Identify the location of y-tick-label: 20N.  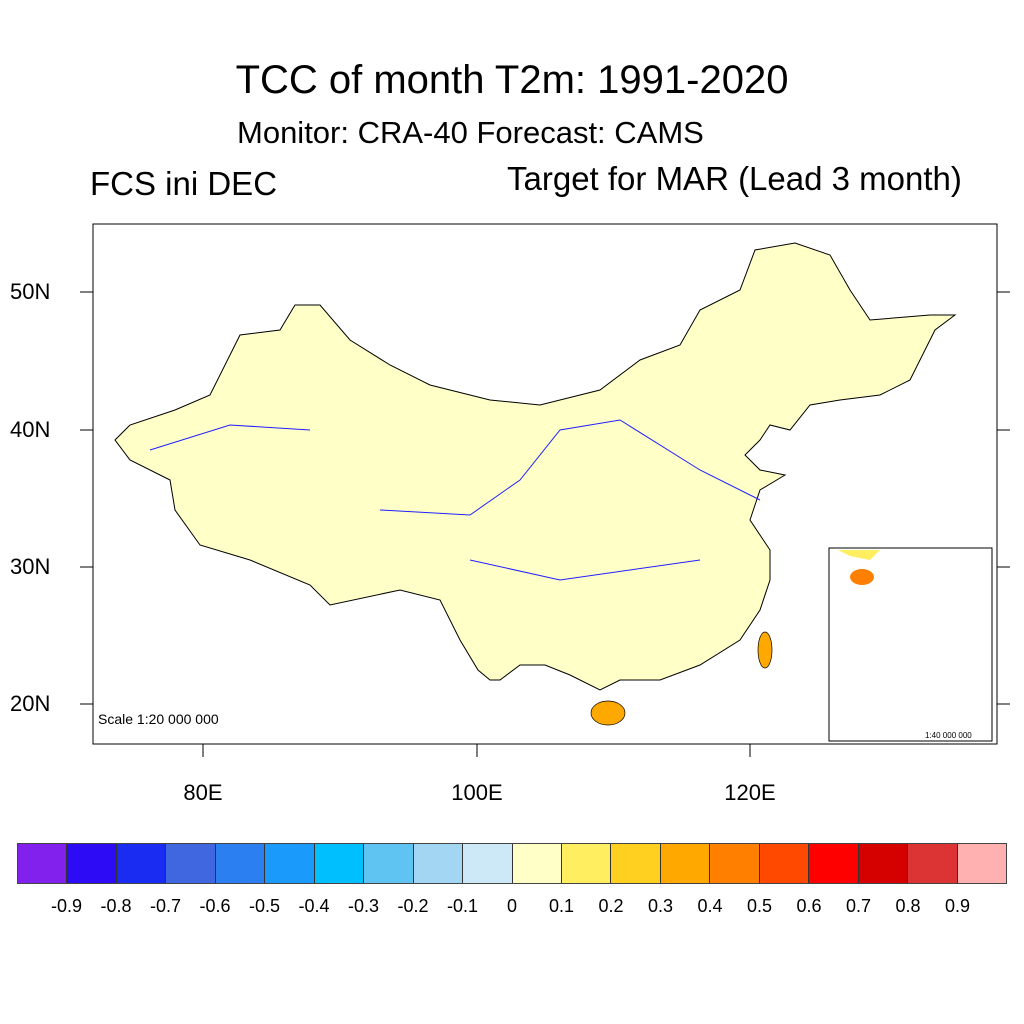
(30, 703).